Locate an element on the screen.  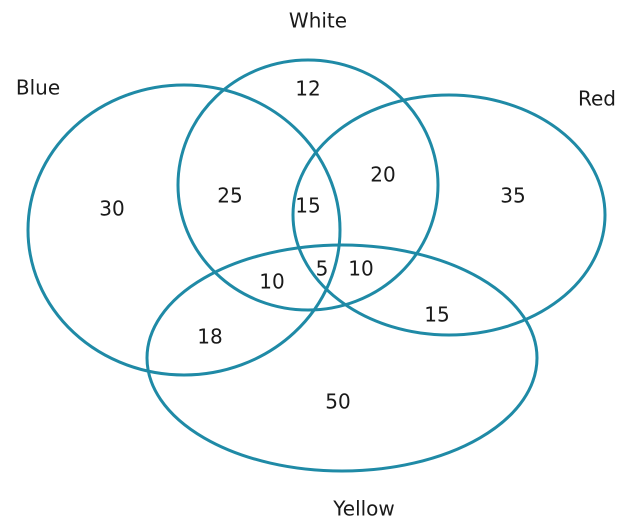
region-count: 5 is located at coordinates (322, 269).